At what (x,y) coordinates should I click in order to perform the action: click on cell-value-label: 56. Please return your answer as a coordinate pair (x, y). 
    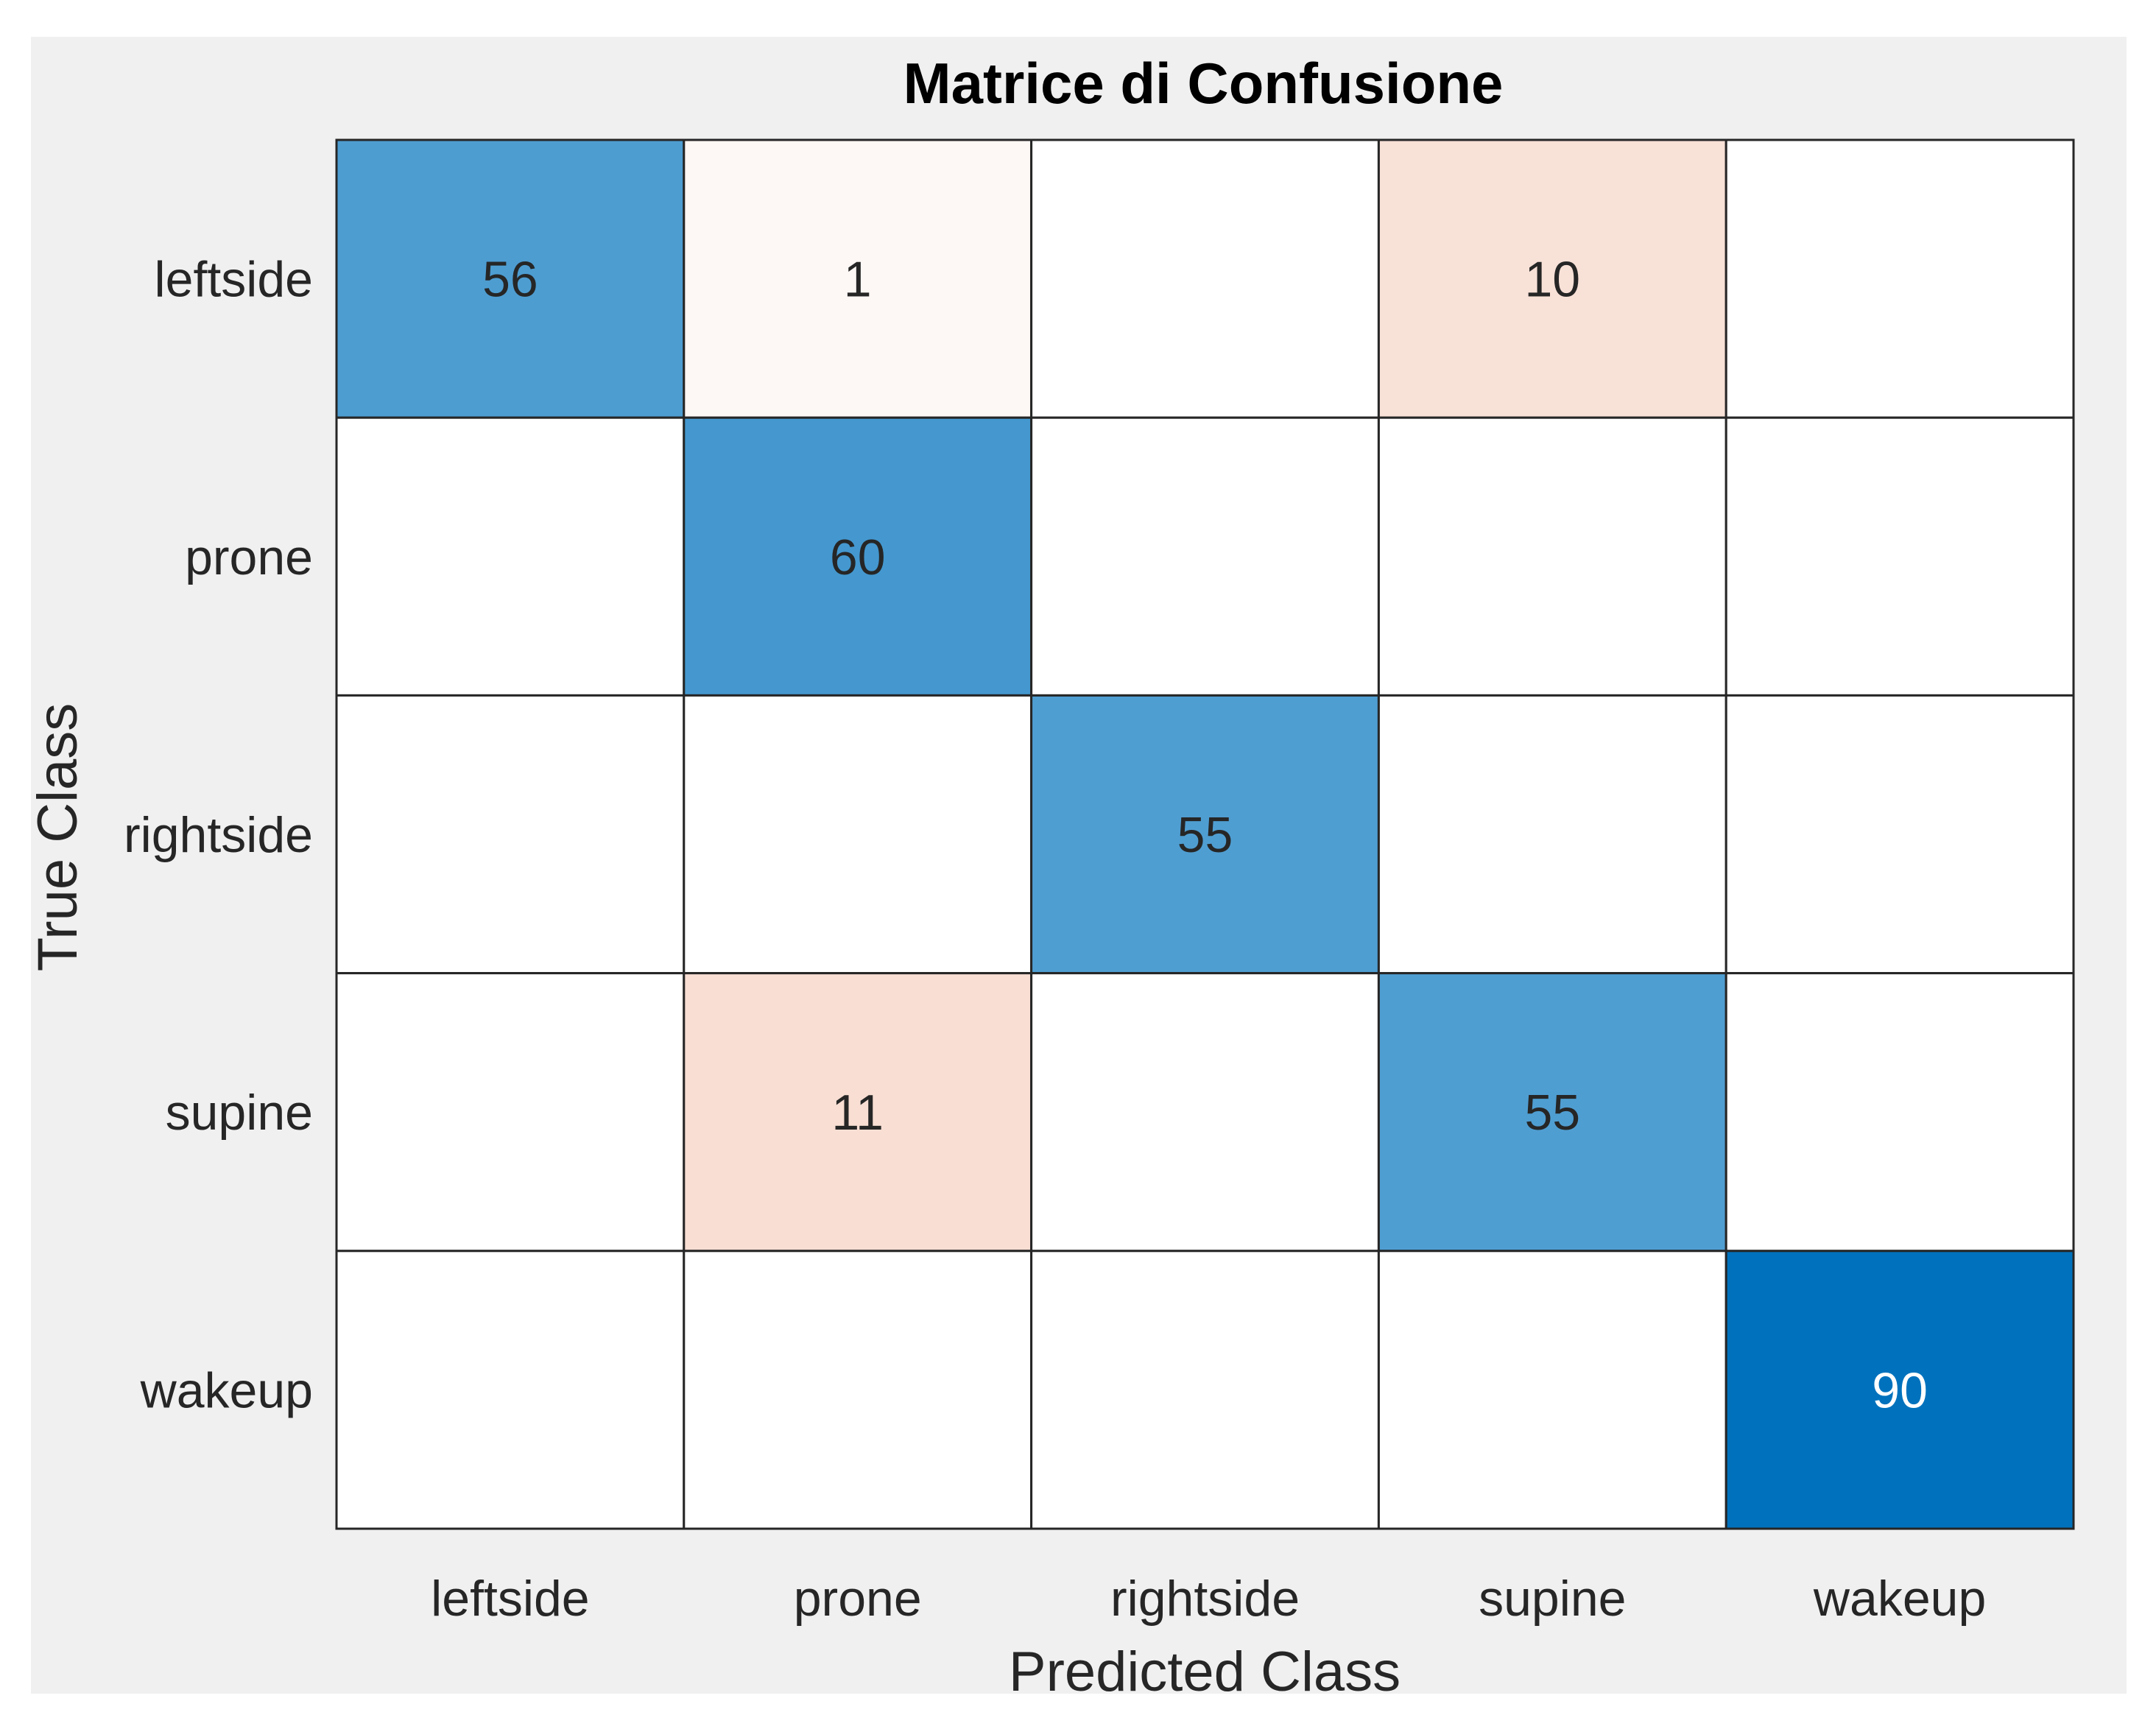
    Looking at the image, I should click on (510, 280).